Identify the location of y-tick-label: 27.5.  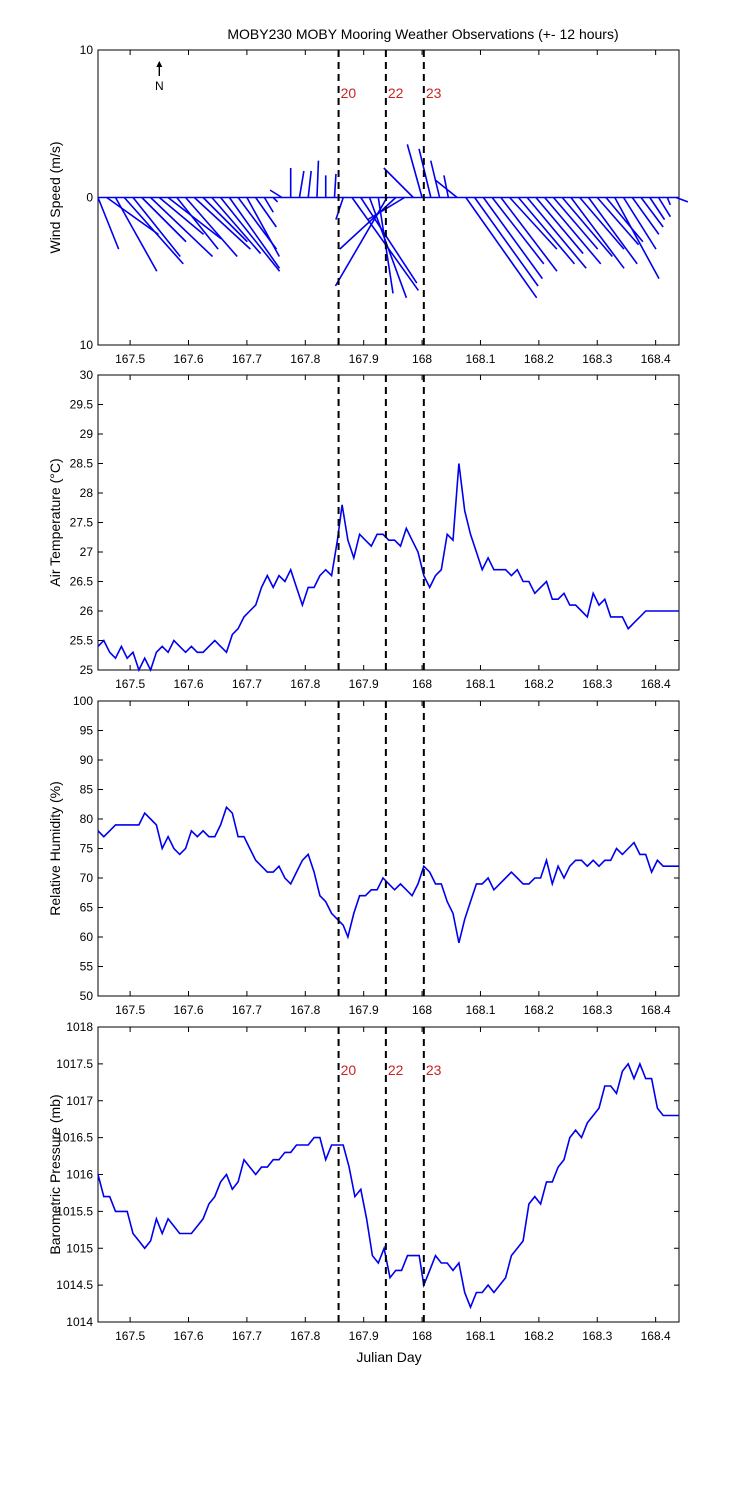
(82, 523).